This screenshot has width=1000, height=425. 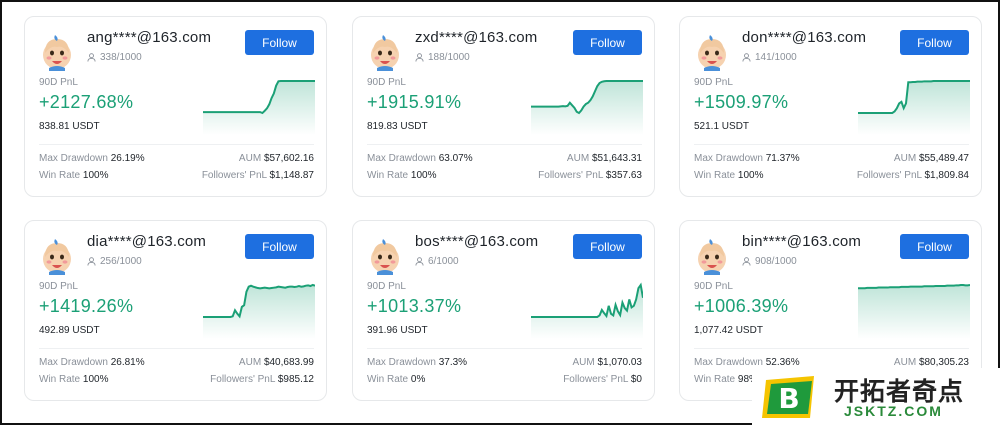 I want to click on followers-pnl: Followers' PnL $1,809.84, so click(x=913, y=175).